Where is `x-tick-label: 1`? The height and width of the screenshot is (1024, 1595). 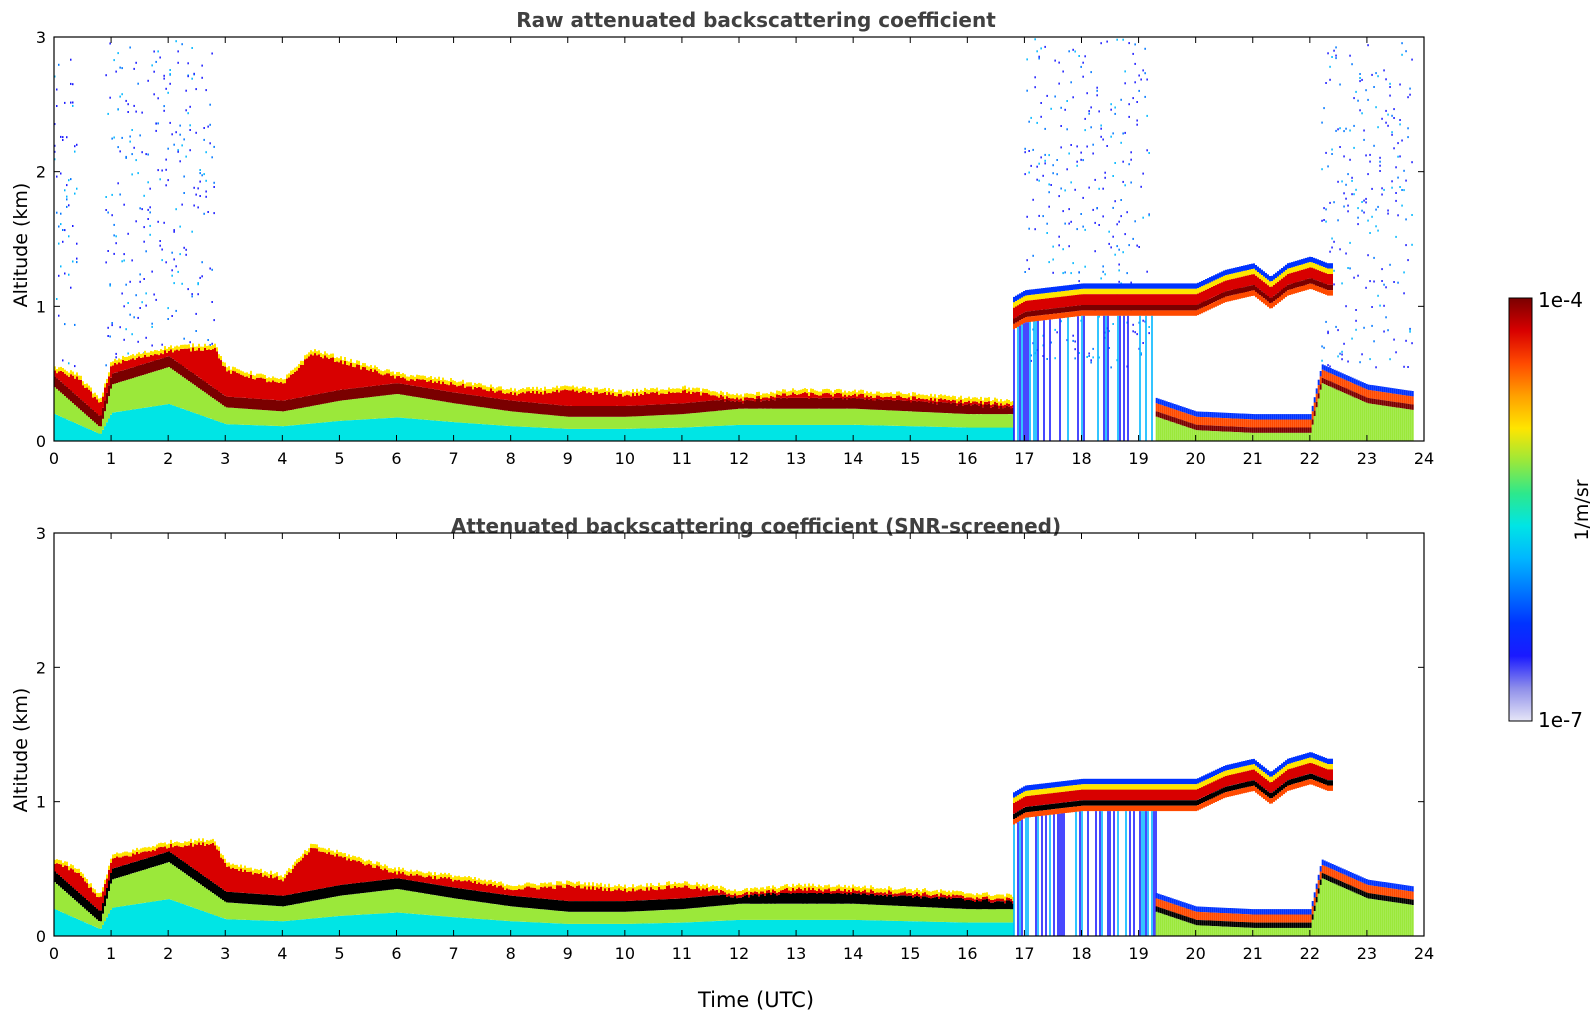
x-tick-label: 1 is located at coordinates (111, 458).